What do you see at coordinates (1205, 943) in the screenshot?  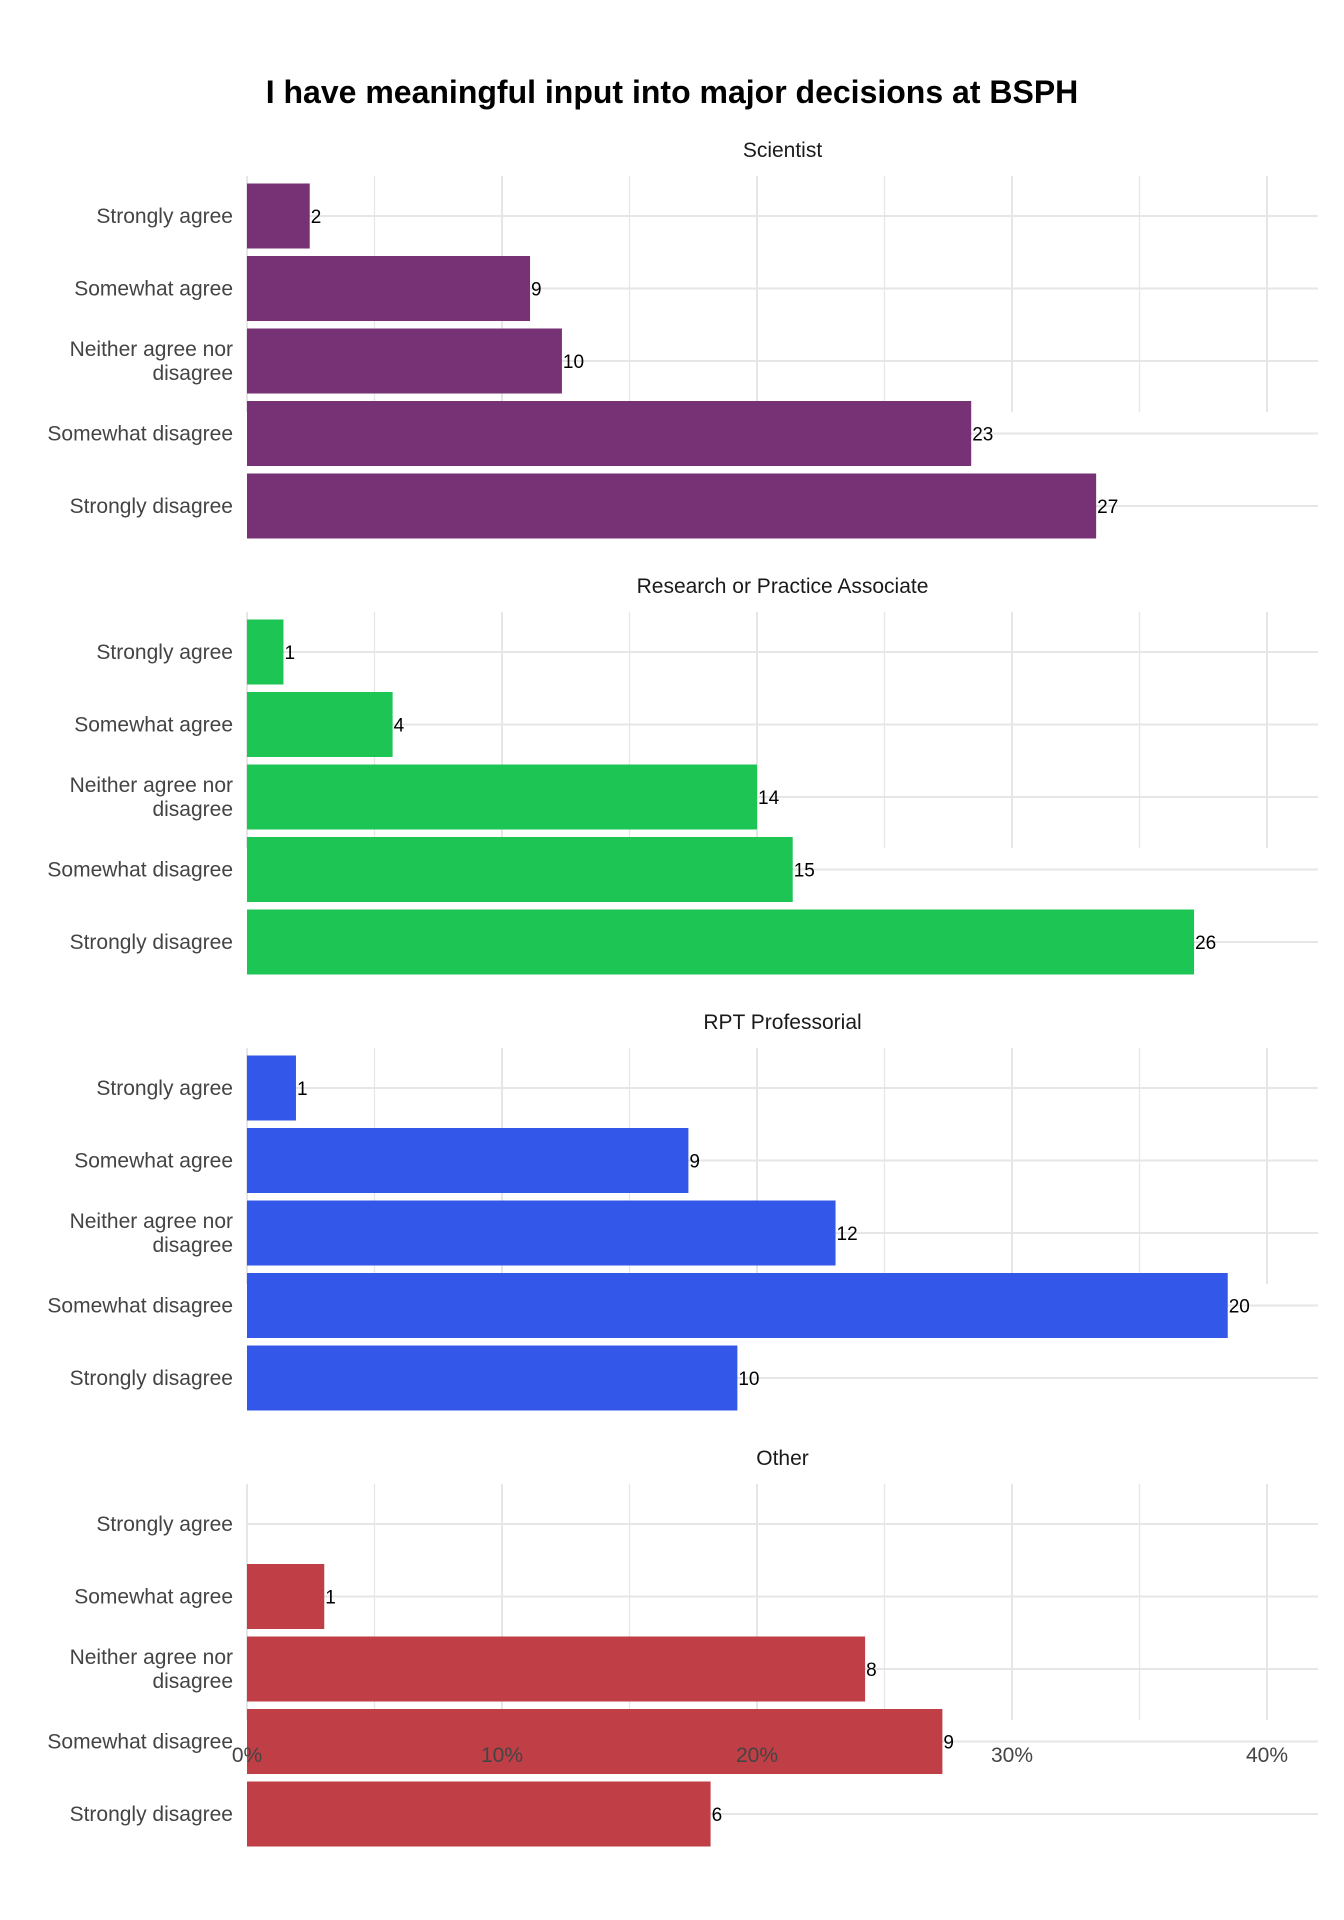 I see `bar-value-label: 26` at bounding box center [1205, 943].